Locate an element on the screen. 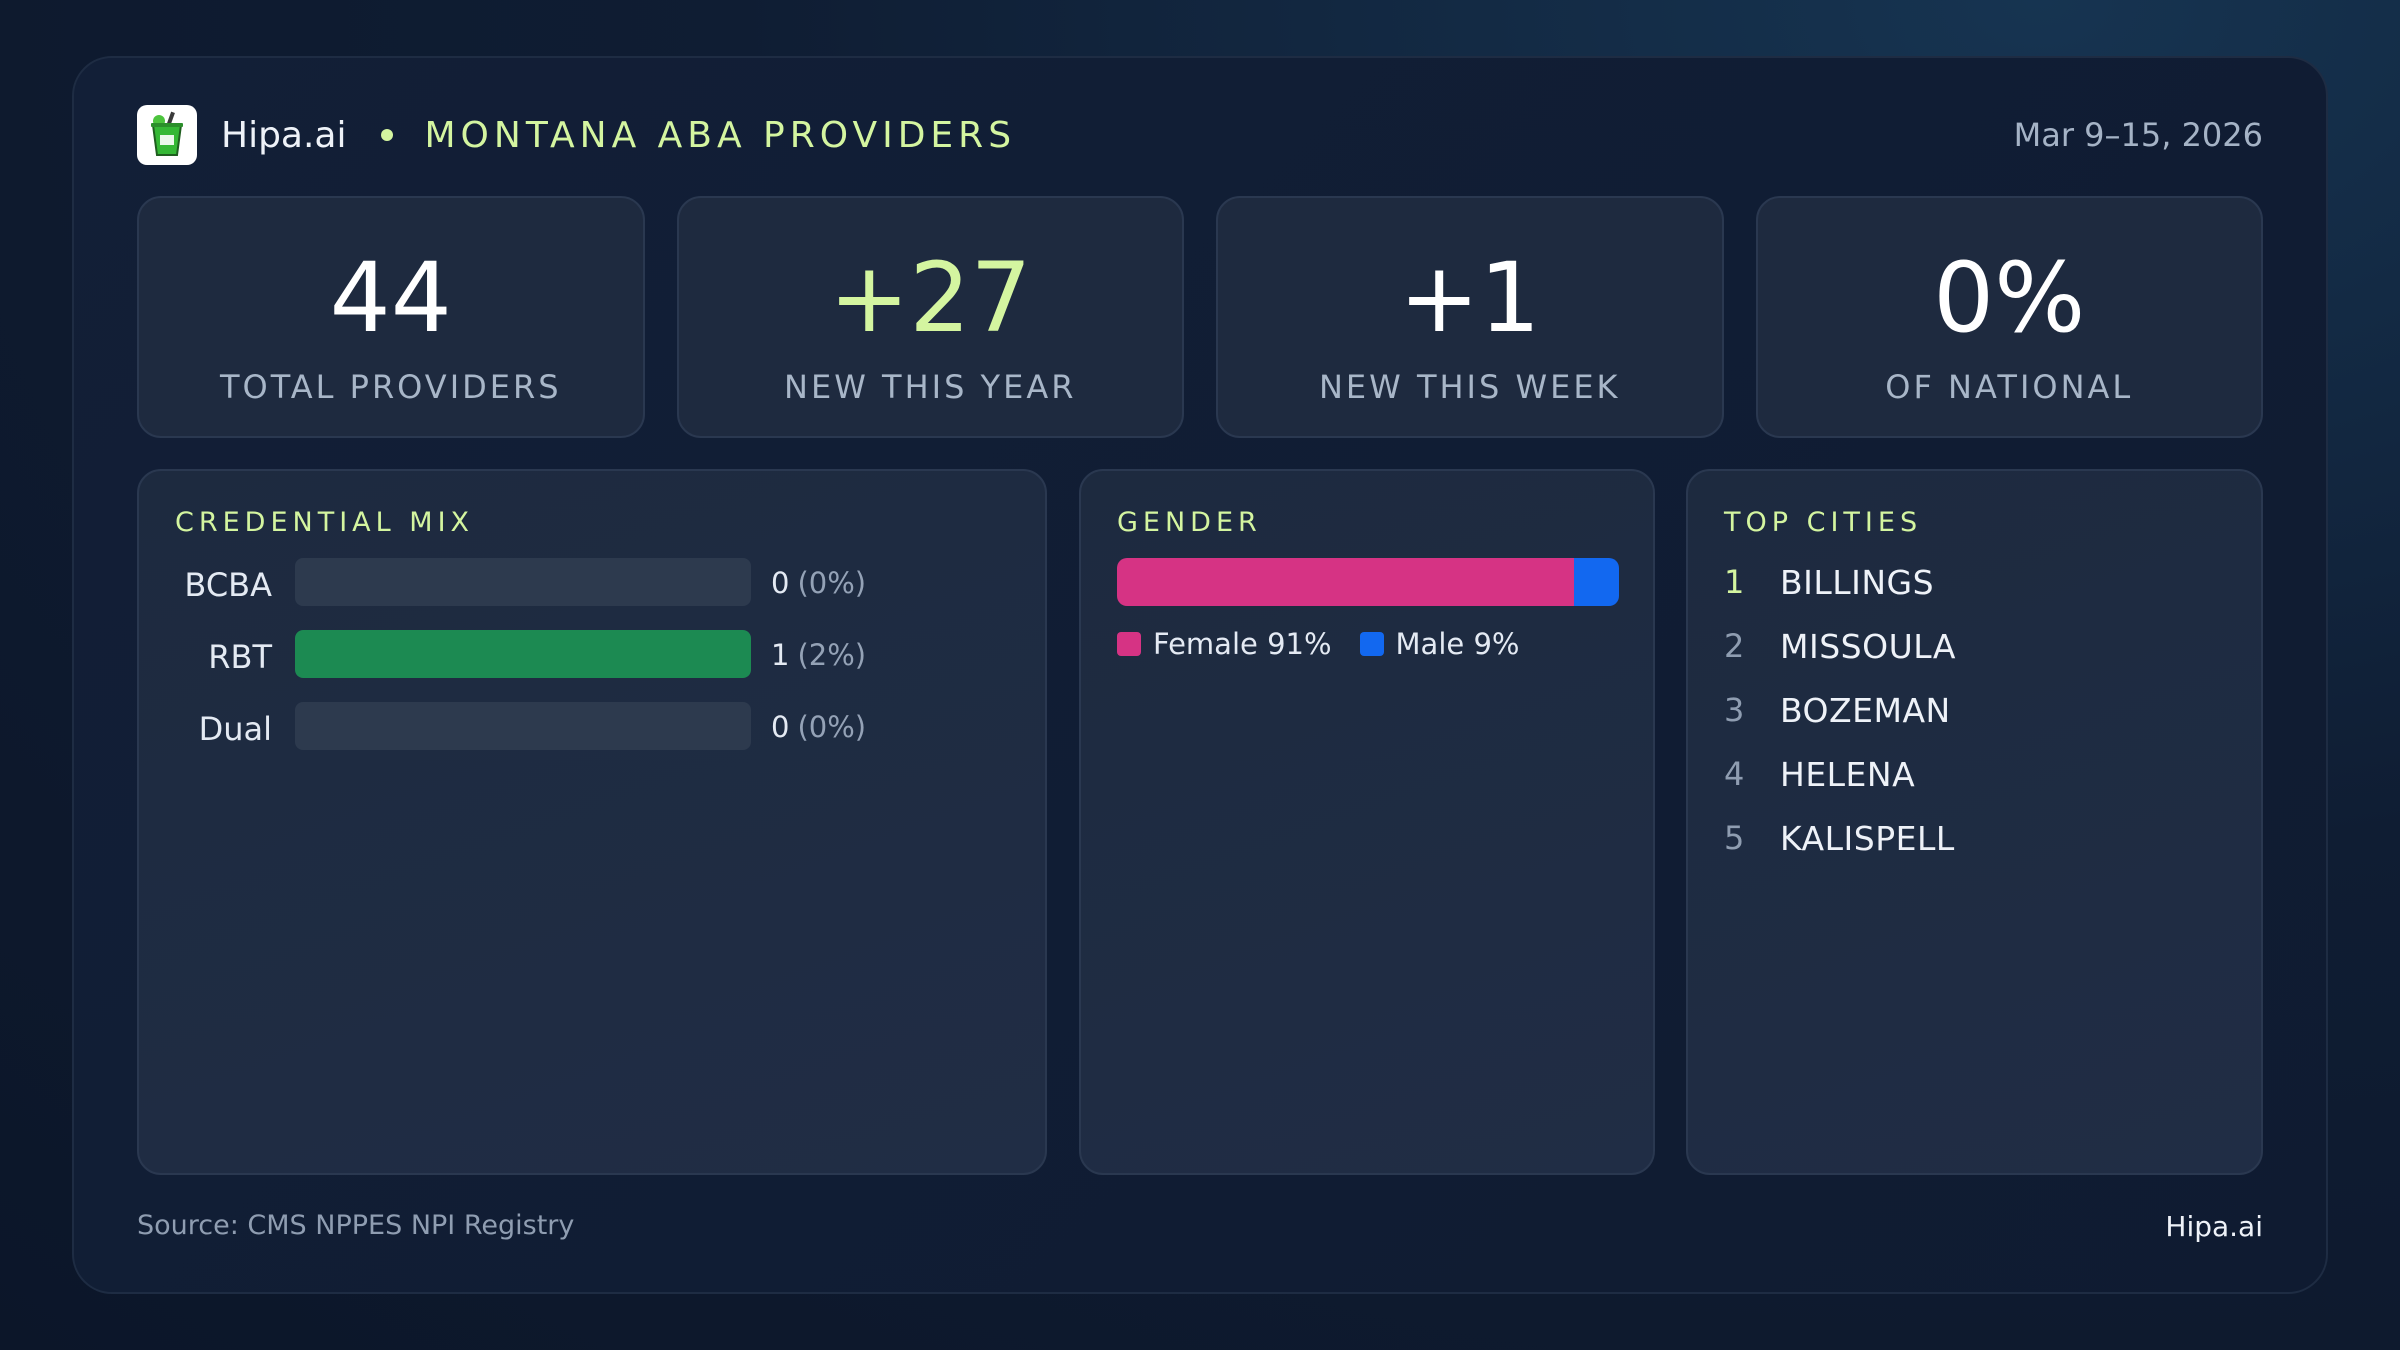 Image resolution: width=2400 pixels, height=1350 pixels. credential-percent: (2%) is located at coordinates (832, 655).